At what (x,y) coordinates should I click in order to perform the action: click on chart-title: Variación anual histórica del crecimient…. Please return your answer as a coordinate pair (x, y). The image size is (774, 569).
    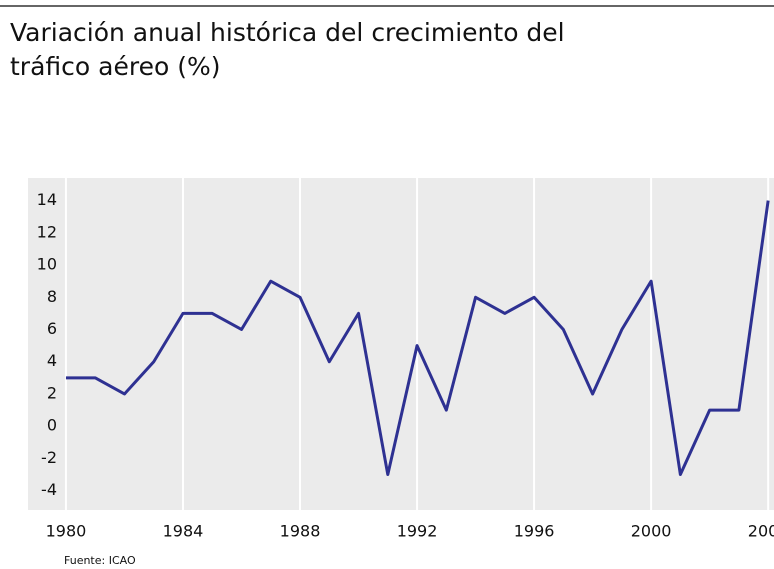
    Looking at the image, I should click on (287, 49).